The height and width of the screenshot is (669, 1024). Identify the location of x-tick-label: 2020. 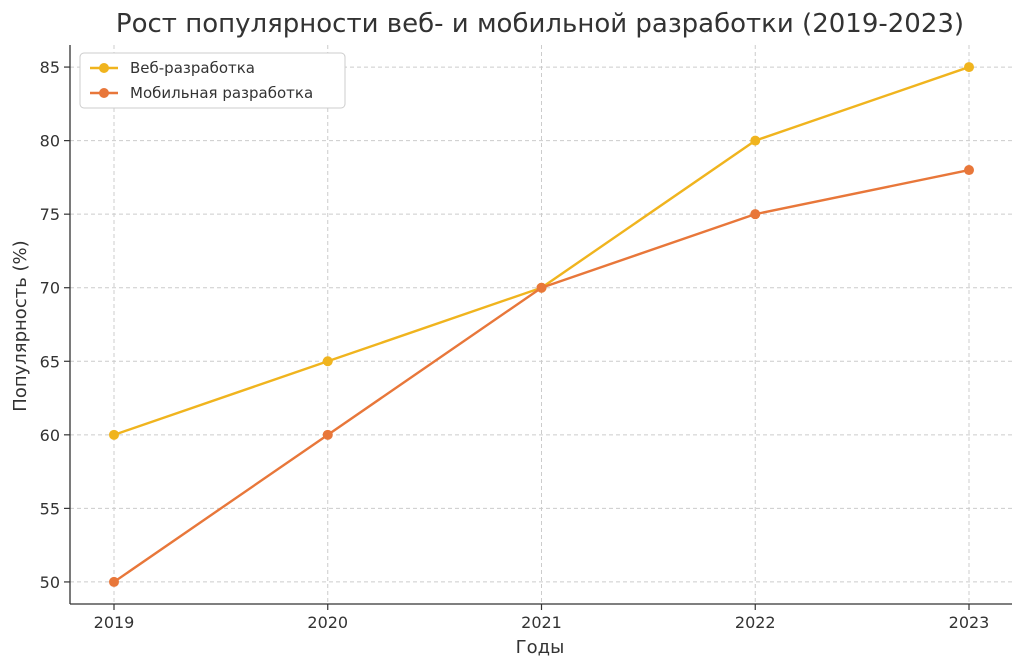
(327, 622).